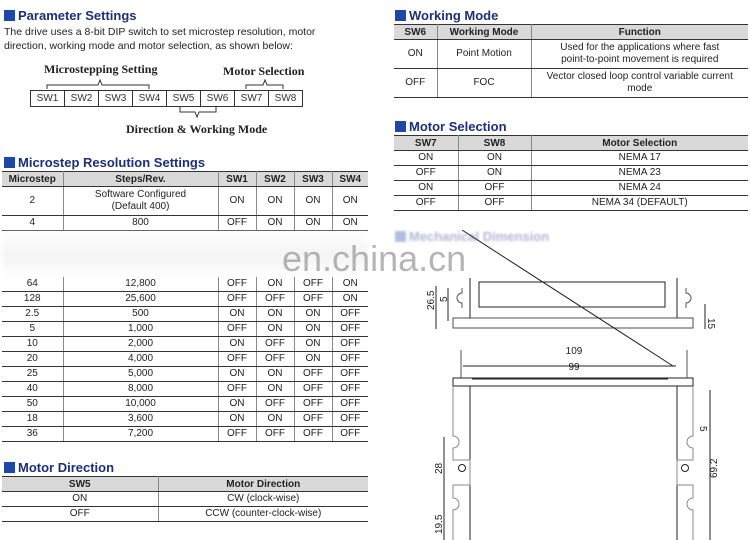 Image resolution: width=750 pixels, height=540 pixels. I want to click on dip-sw2: SW2, so click(81, 98).